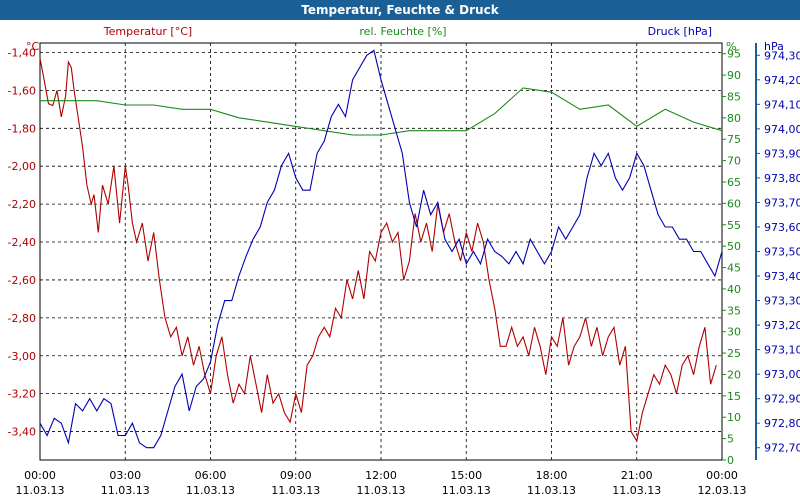 This screenshot has height=500, width=800. I want to click on humidity-tick-label: 30, so click(734, 332).